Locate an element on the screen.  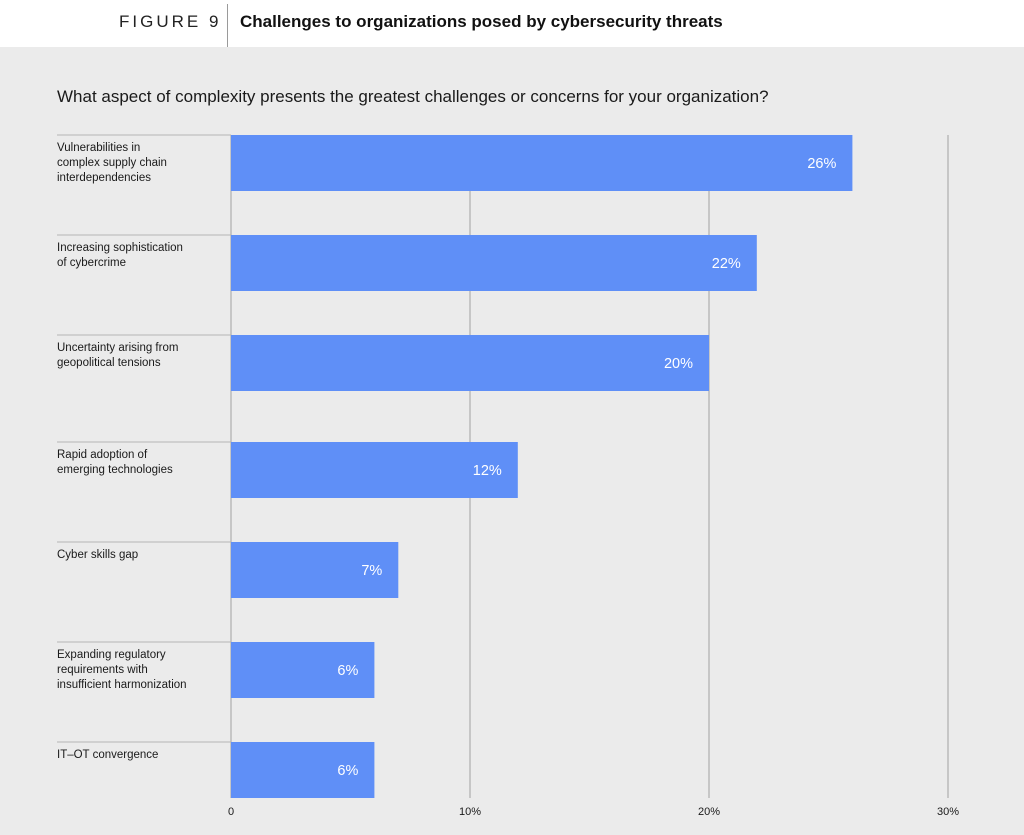
category-label: Increasing sophistication of cybercrime is located at coordinates (120, 255).